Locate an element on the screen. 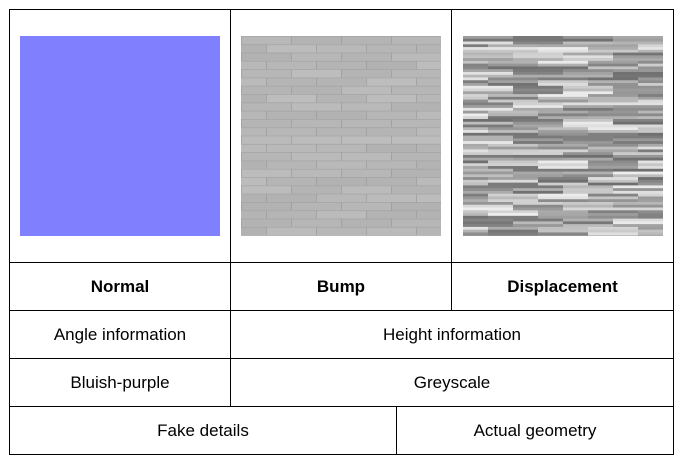 This screenshot has height=464, width=683. fake-details: Fake details is located at coordinates (203, 430).